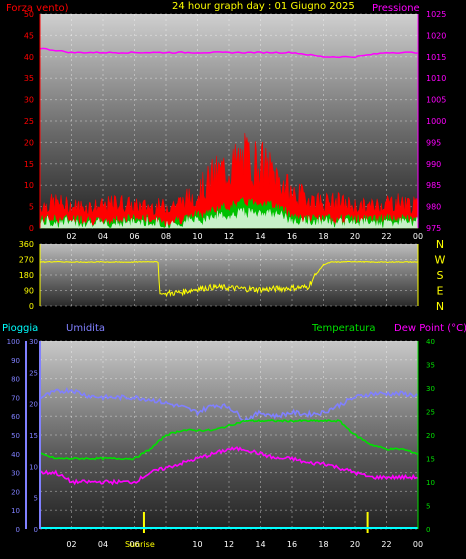  Describe the element at coordinates (436, 14) in the screenshot. I see `pressure-tick-label: 1025` at that location.